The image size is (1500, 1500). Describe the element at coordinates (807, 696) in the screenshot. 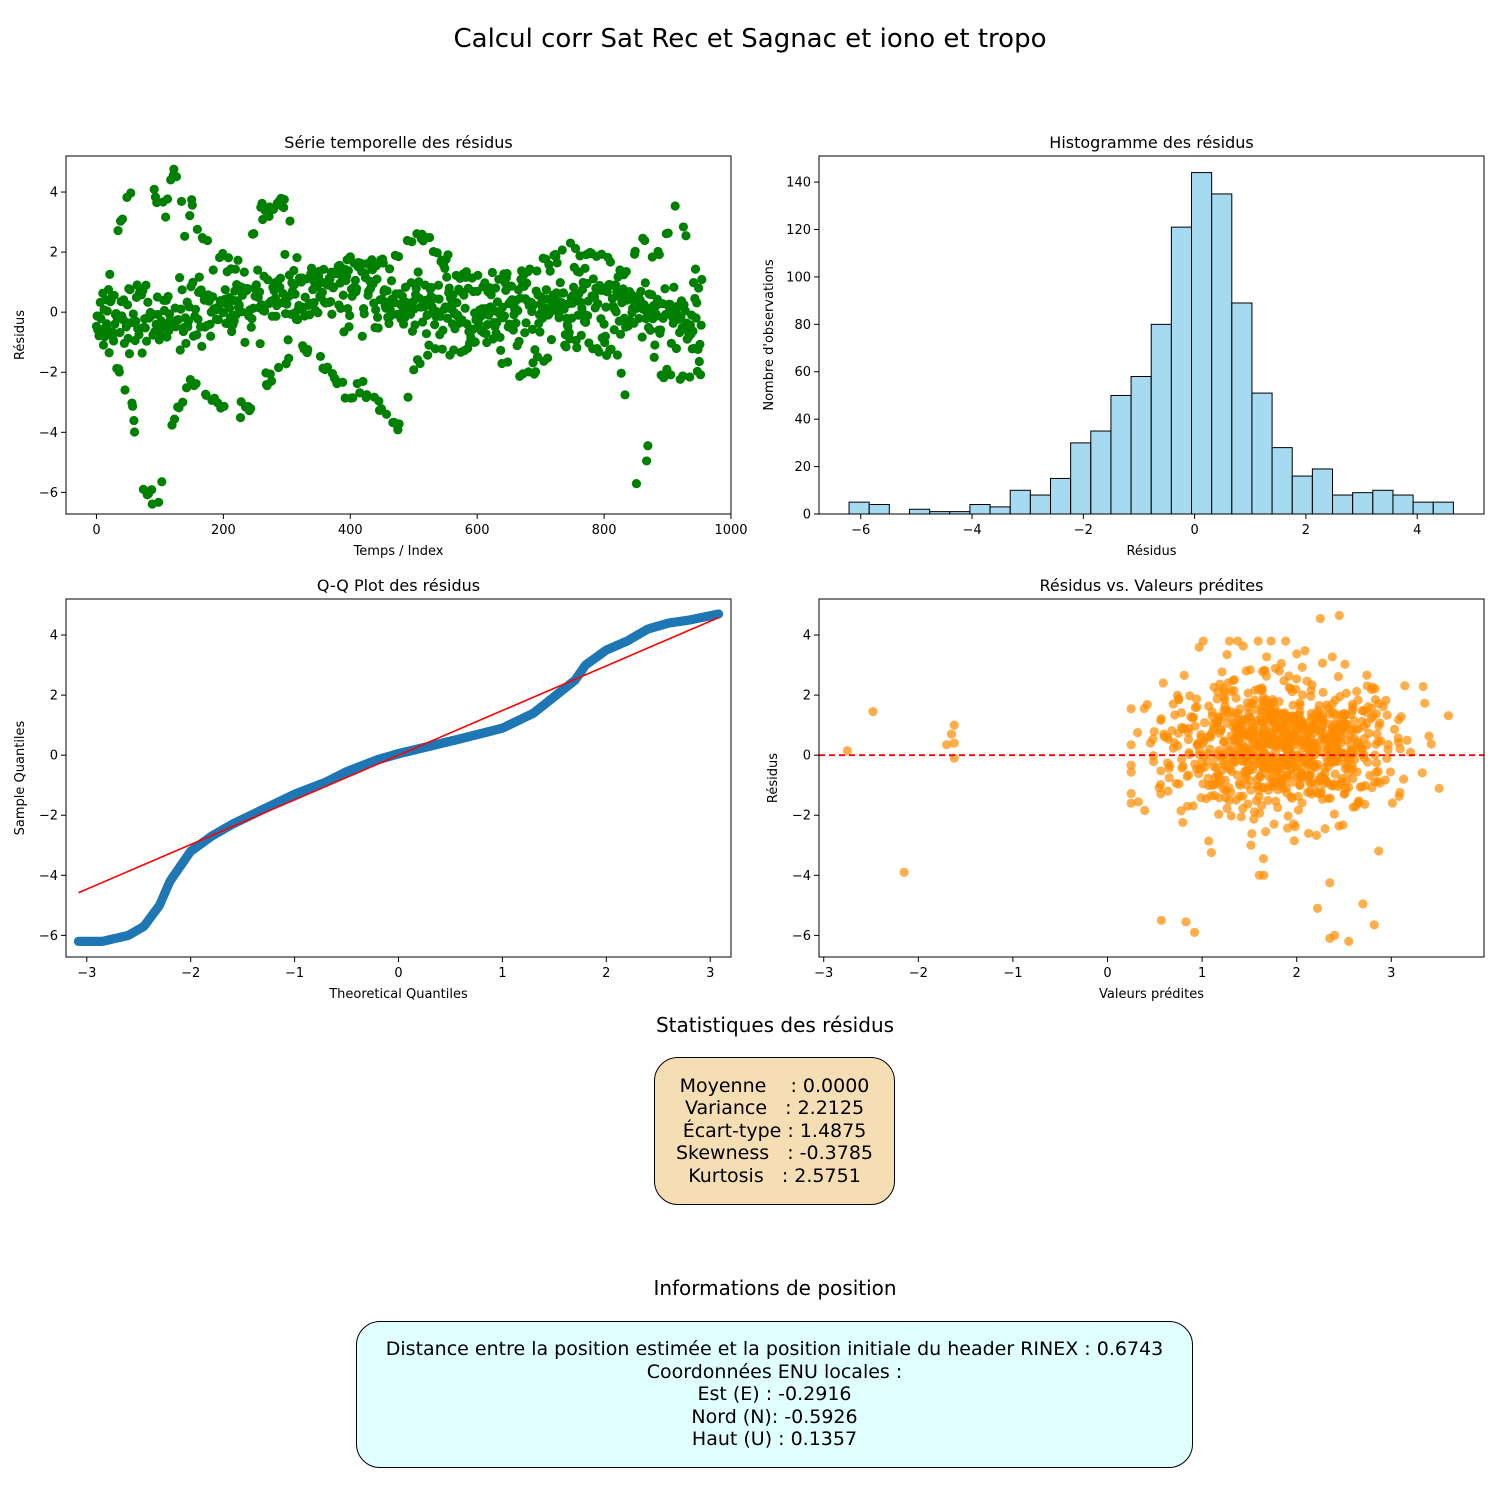

I see `y-tick-label: 2` at that location.